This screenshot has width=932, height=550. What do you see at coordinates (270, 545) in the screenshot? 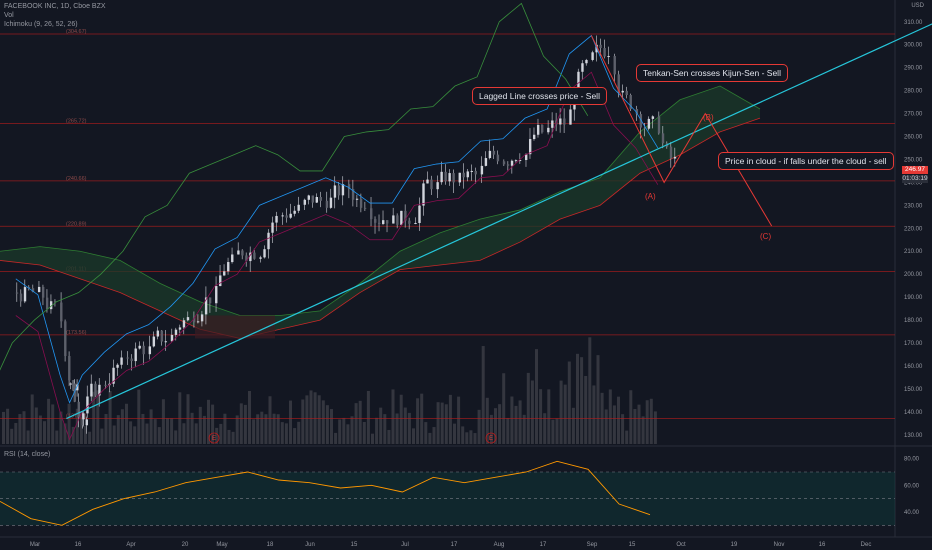
I see `time-tick-label: 18` at bounding box center [270, 545].